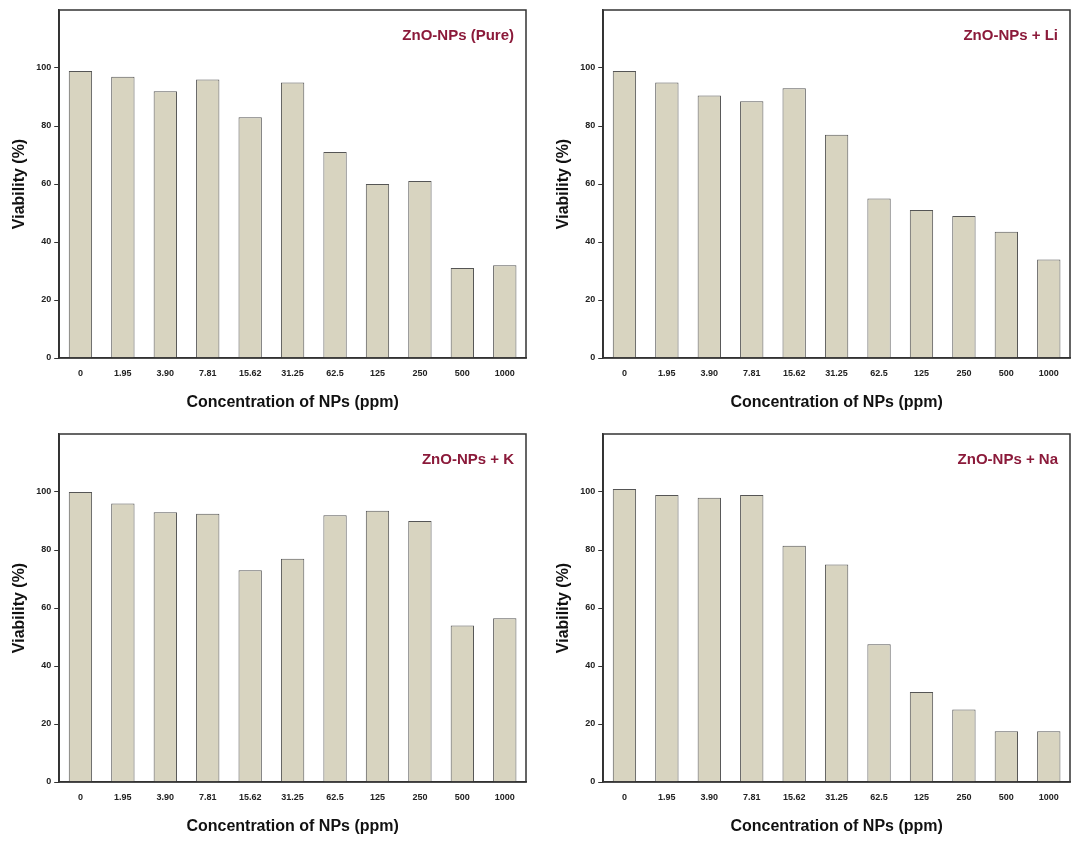 This screenshot has width=1084, height=849. Describe the element at coordinates (1008, 458) in the screenshot. I see `text: ZnO-NPs + Na` at that location.